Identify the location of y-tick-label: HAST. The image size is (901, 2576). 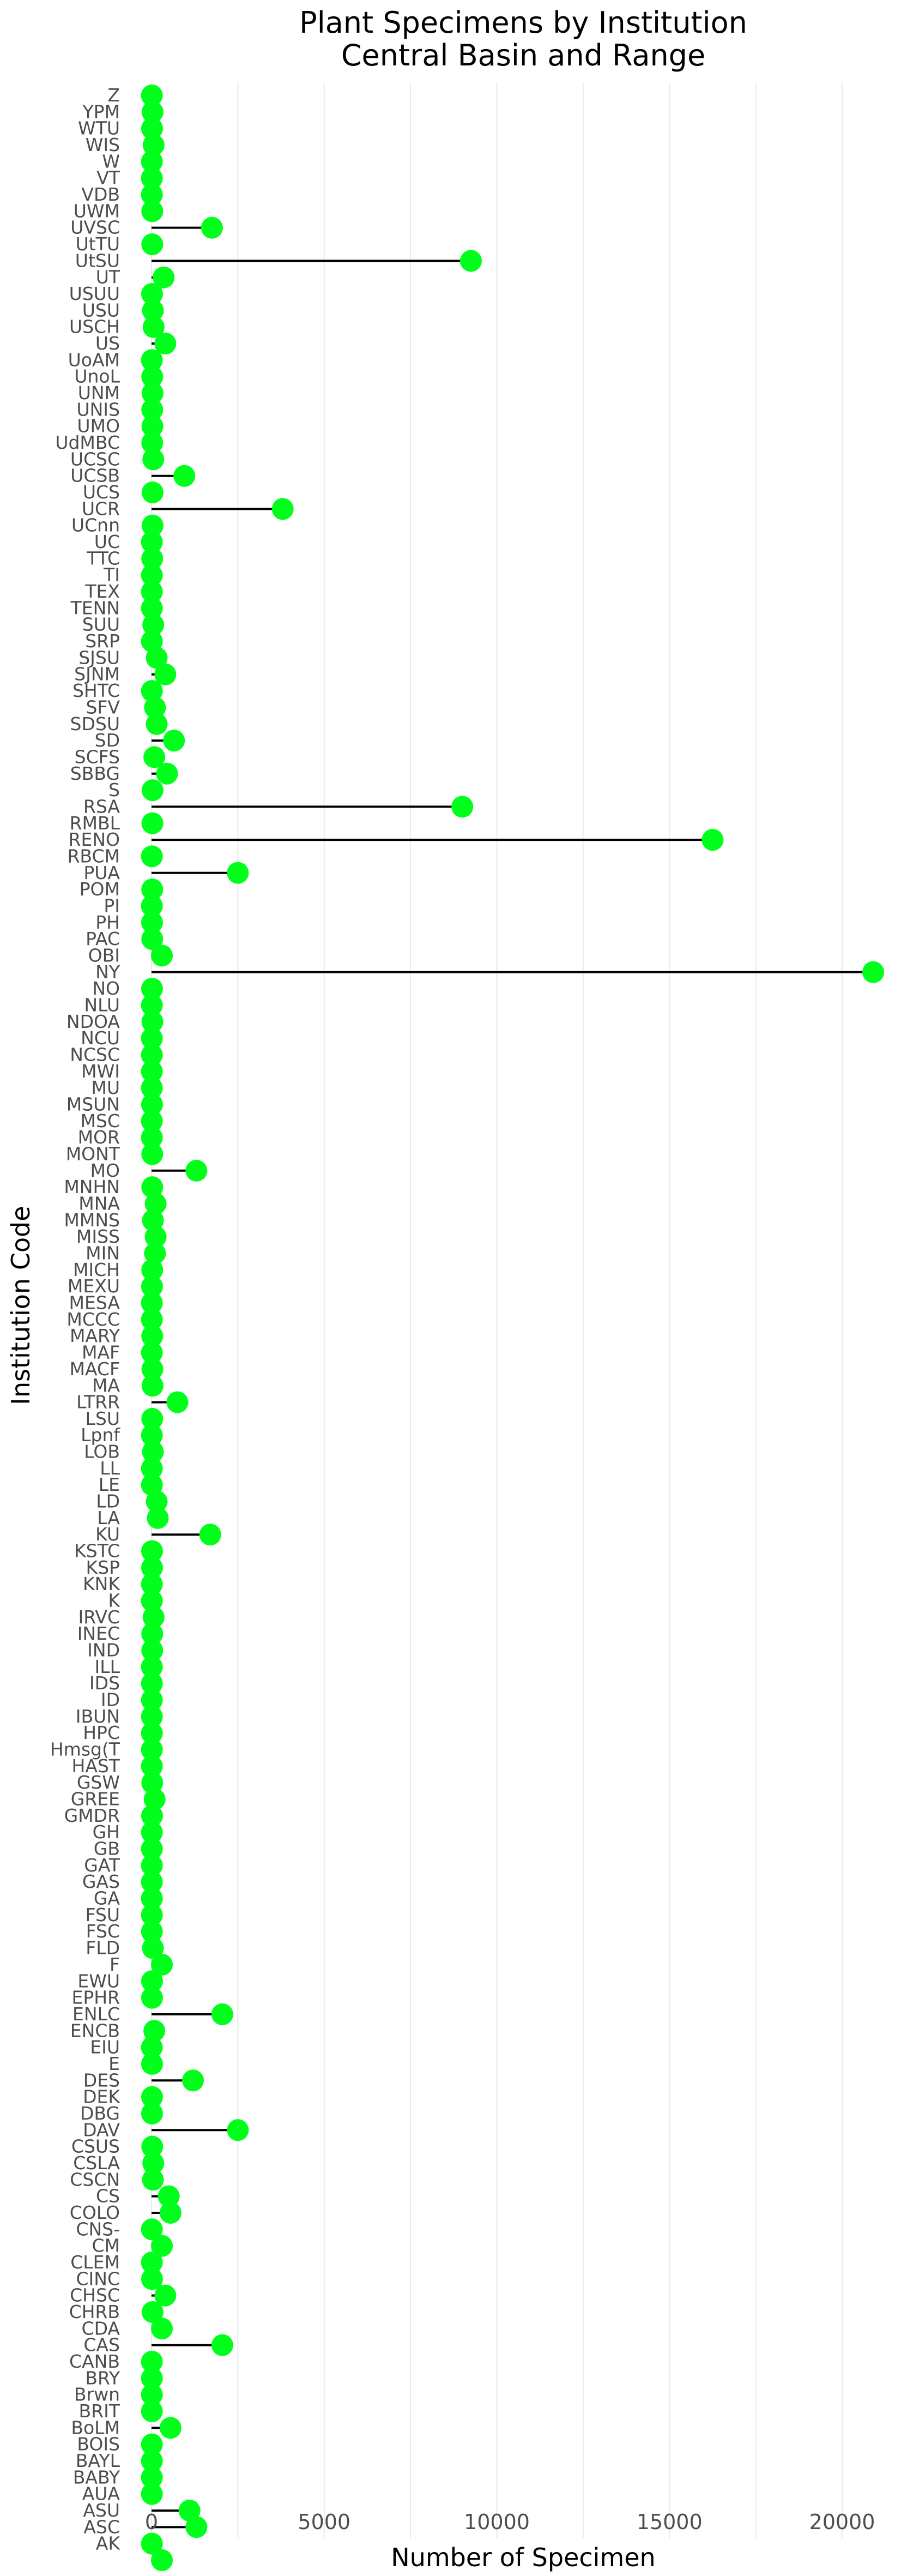
(96, 1766).